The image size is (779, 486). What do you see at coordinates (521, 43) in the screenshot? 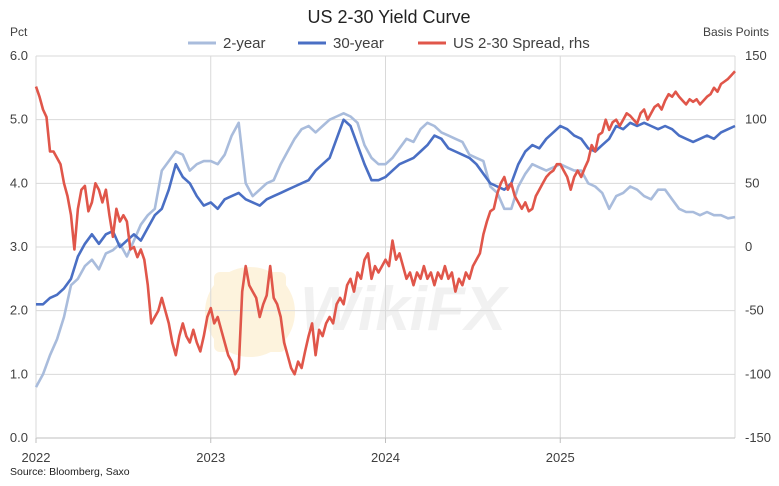
I see `legend-label-us-2-30-spread: US 2-30 Spread, rhs` at bounding box center [521, 43].